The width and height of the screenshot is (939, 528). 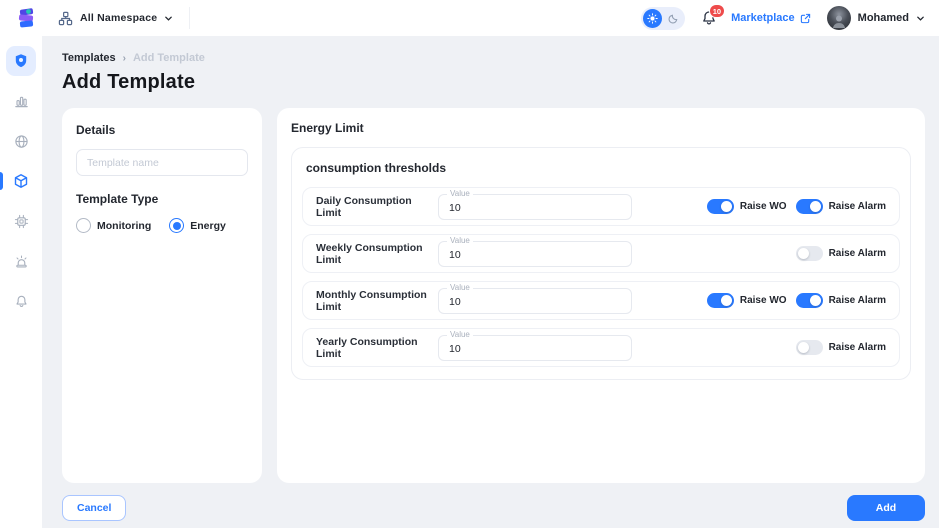 I want to click on chip-icon, so click(x=21, y=221).